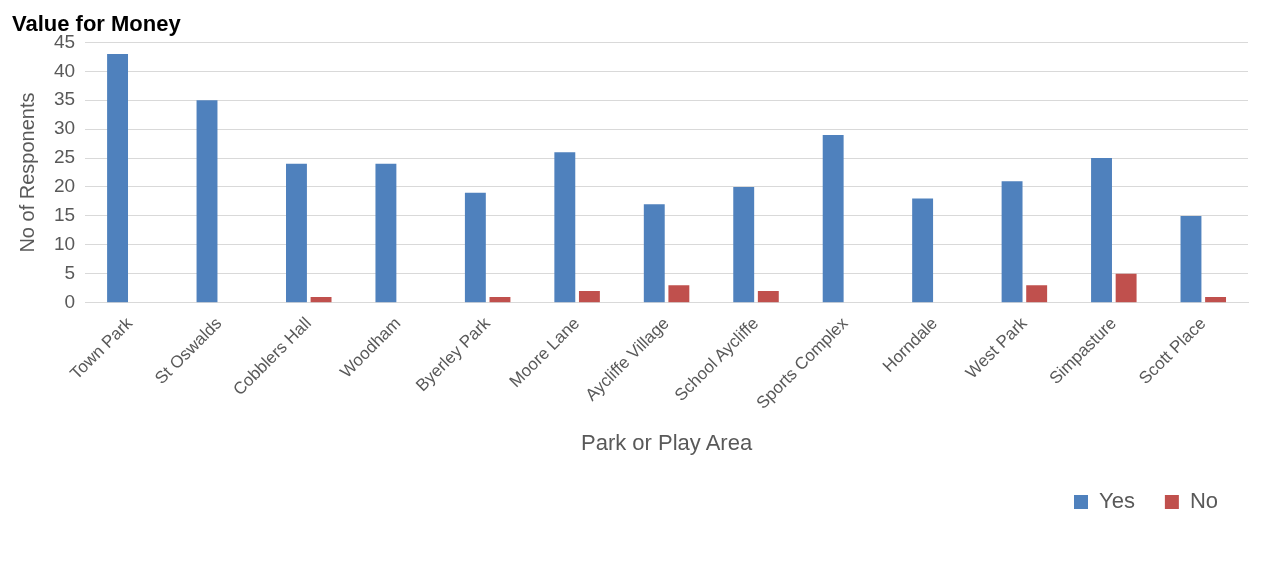  What do you see at coordinates (70, 301) in the screenshot?
I see `y-tick-label: 0` at bounding box center [70, 301].